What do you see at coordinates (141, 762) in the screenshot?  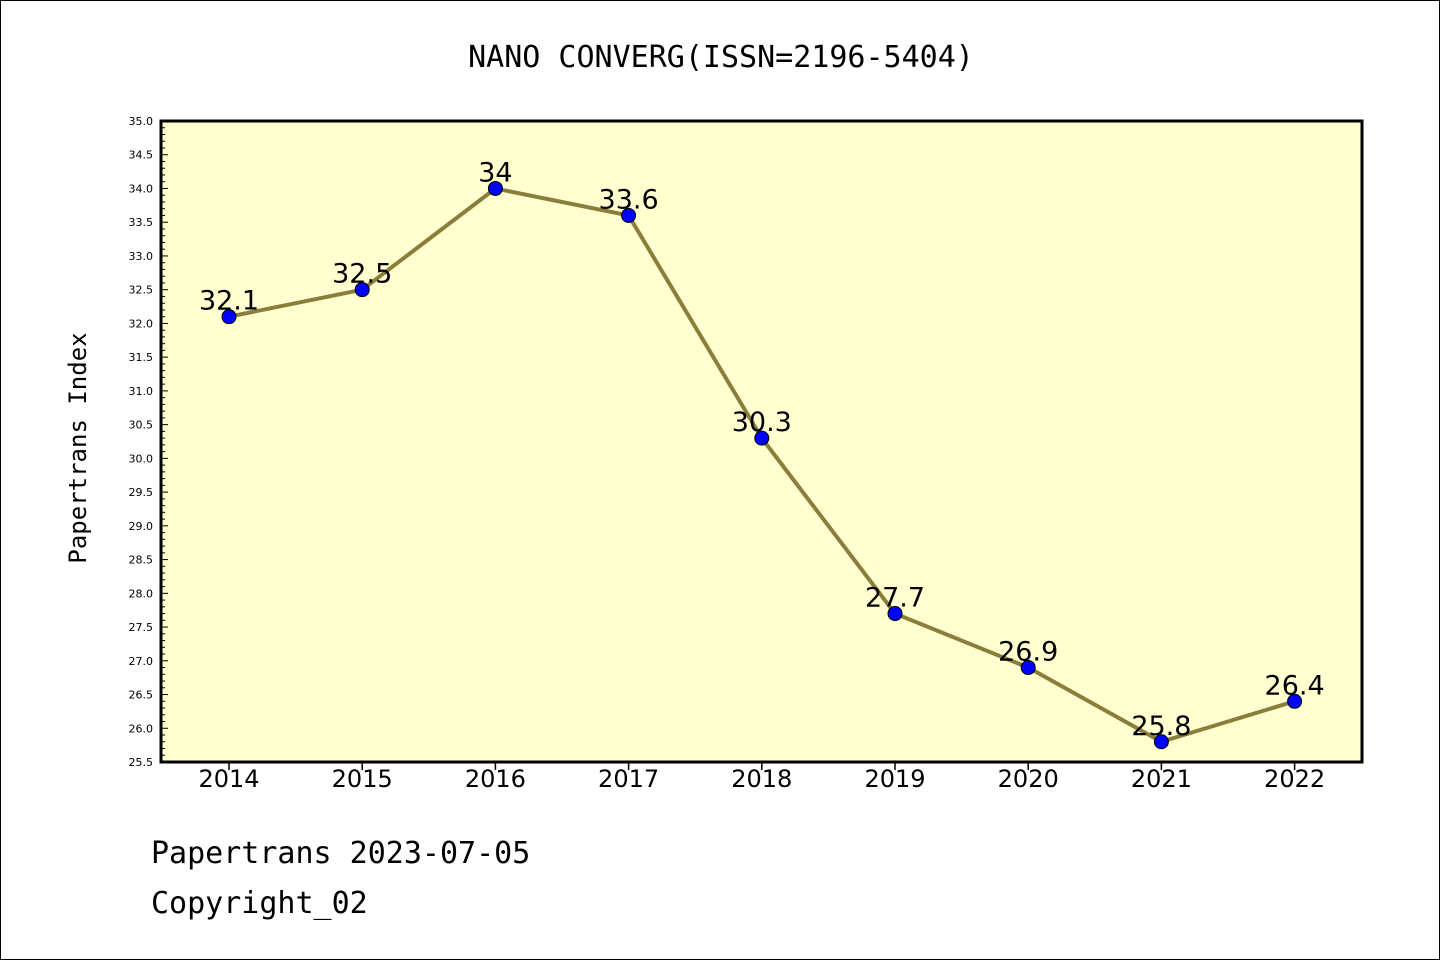 I see `y-tick-label: 25.5` at bounding box center [141, 762].